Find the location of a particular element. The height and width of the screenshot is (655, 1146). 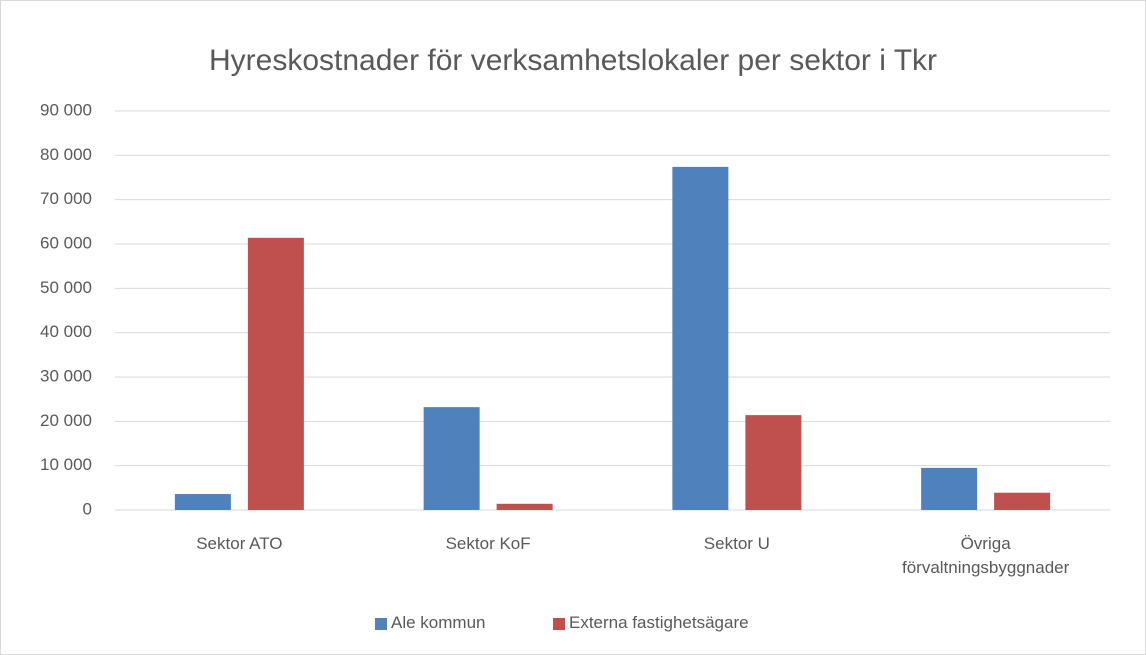

legend-label: Externa fastighetsägare is located at coordinates (659, 622).